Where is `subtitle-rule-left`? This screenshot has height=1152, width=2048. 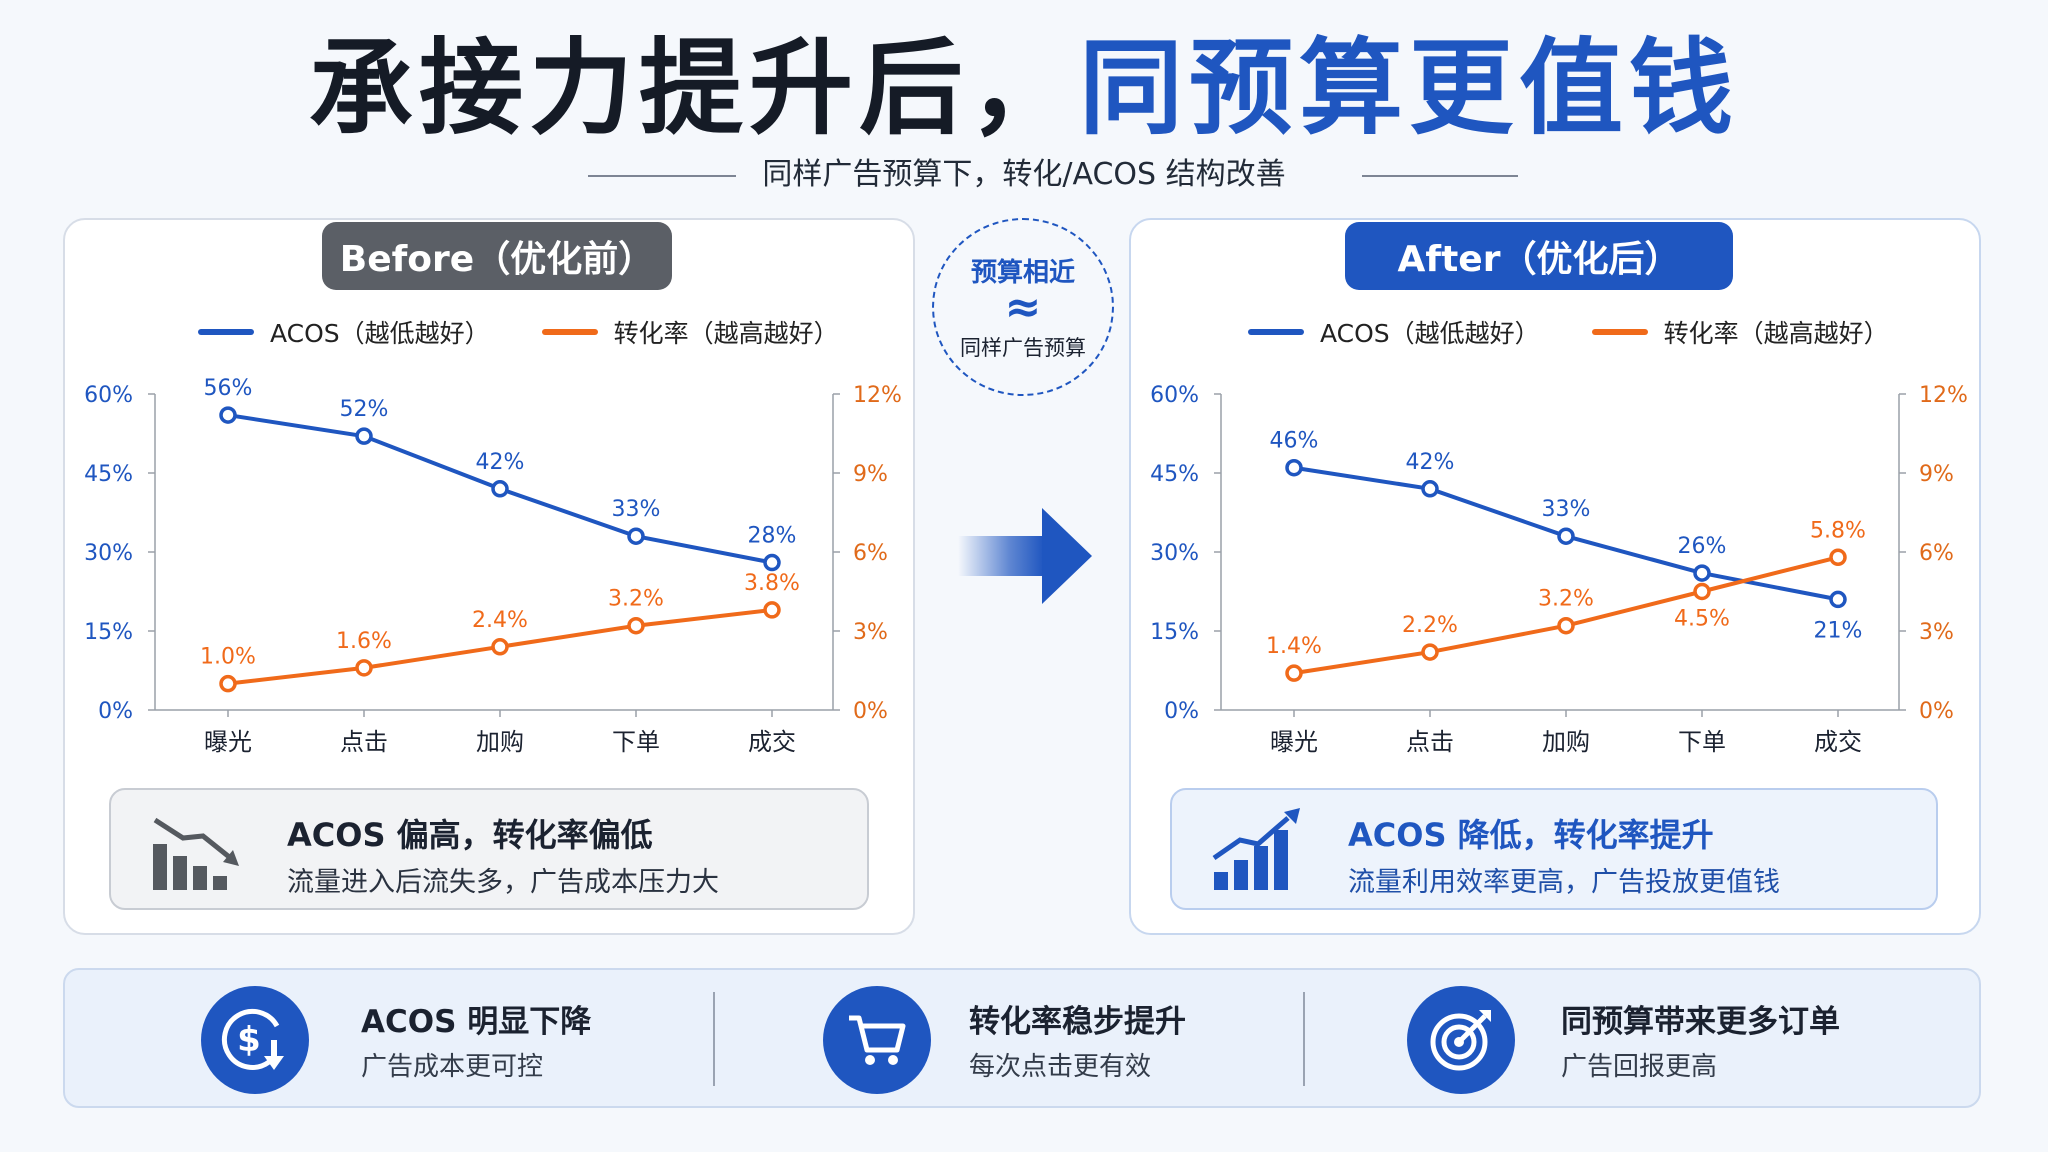 subtitle-rule-left is located at coordinates (662, 176).